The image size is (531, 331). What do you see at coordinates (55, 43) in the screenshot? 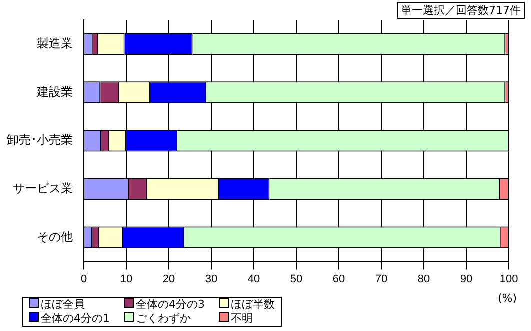
I see `y-tick-label: 製造業` at bounding box center [55, 43].